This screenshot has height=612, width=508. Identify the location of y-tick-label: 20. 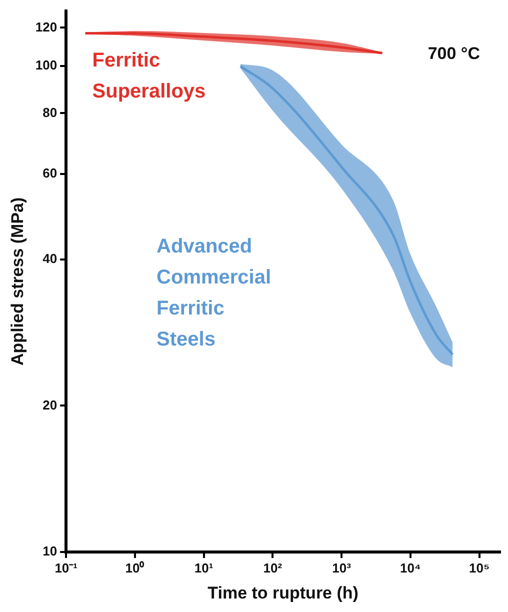
(50, 404).